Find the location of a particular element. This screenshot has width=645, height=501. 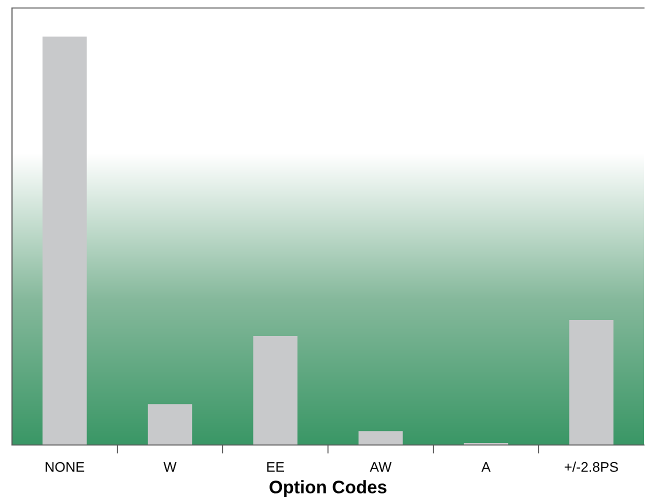

x-tick-label: NONE is located at coordinates (65, 467).